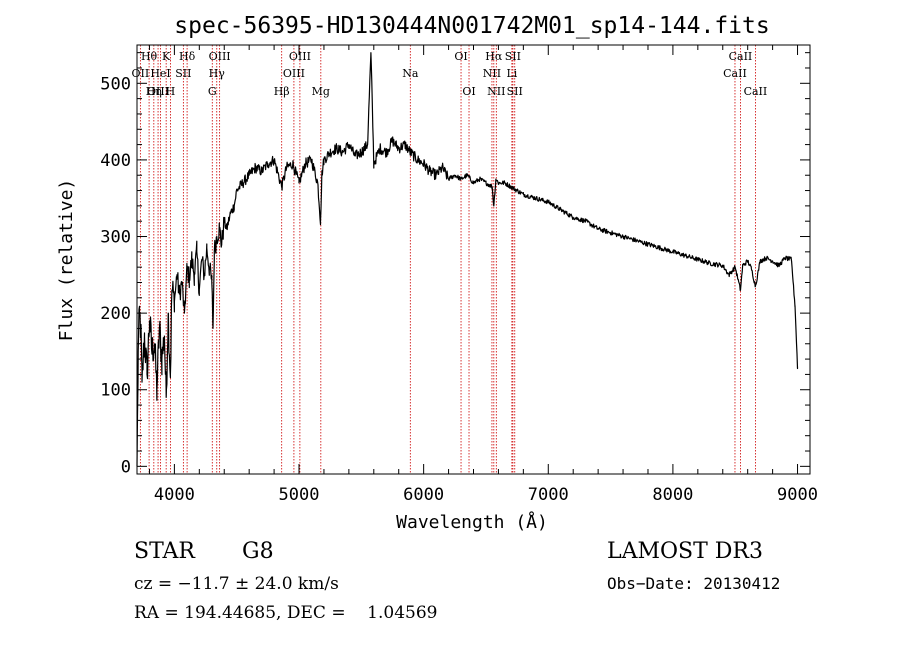  I want to click on line-marker-label: G, so click(212, 91).